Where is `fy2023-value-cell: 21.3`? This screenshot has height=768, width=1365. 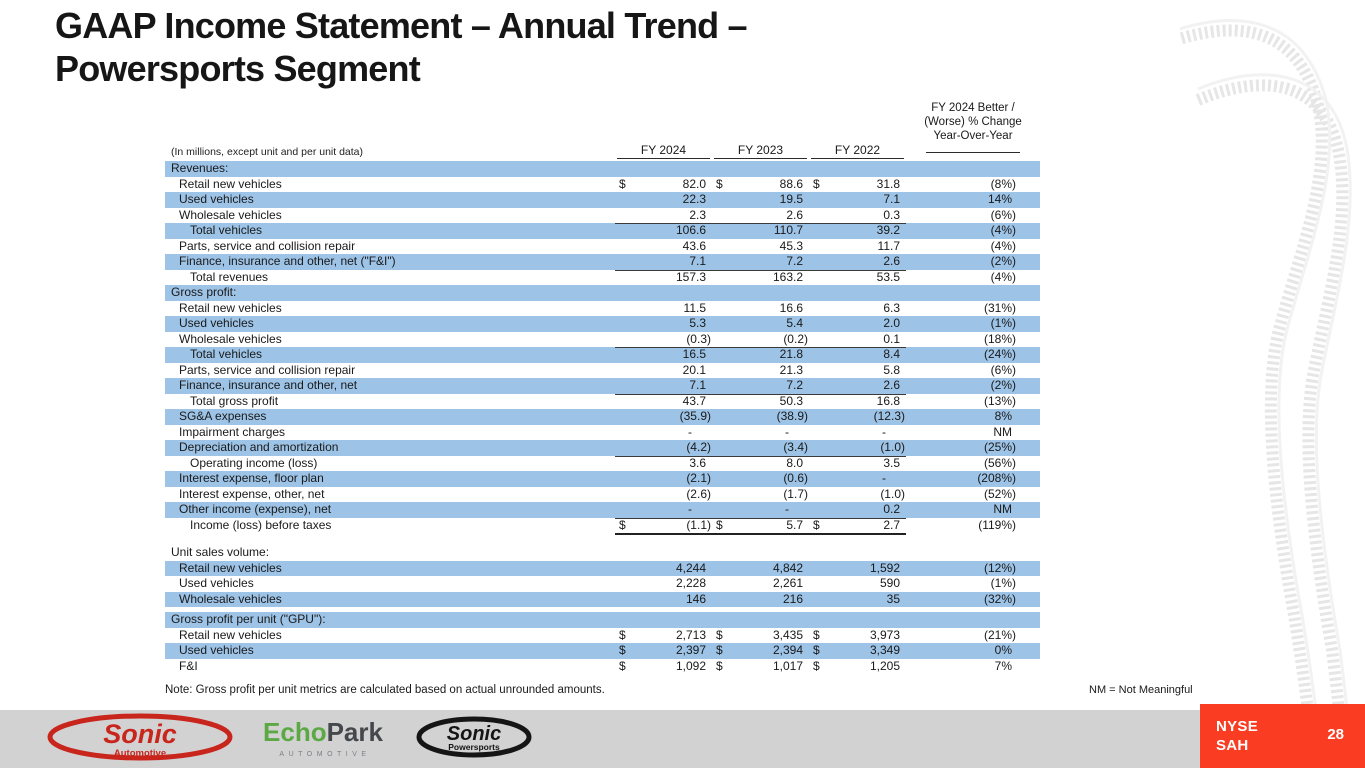
fy2023-value-cell: 21.3 is located at coordinates (760, 371).